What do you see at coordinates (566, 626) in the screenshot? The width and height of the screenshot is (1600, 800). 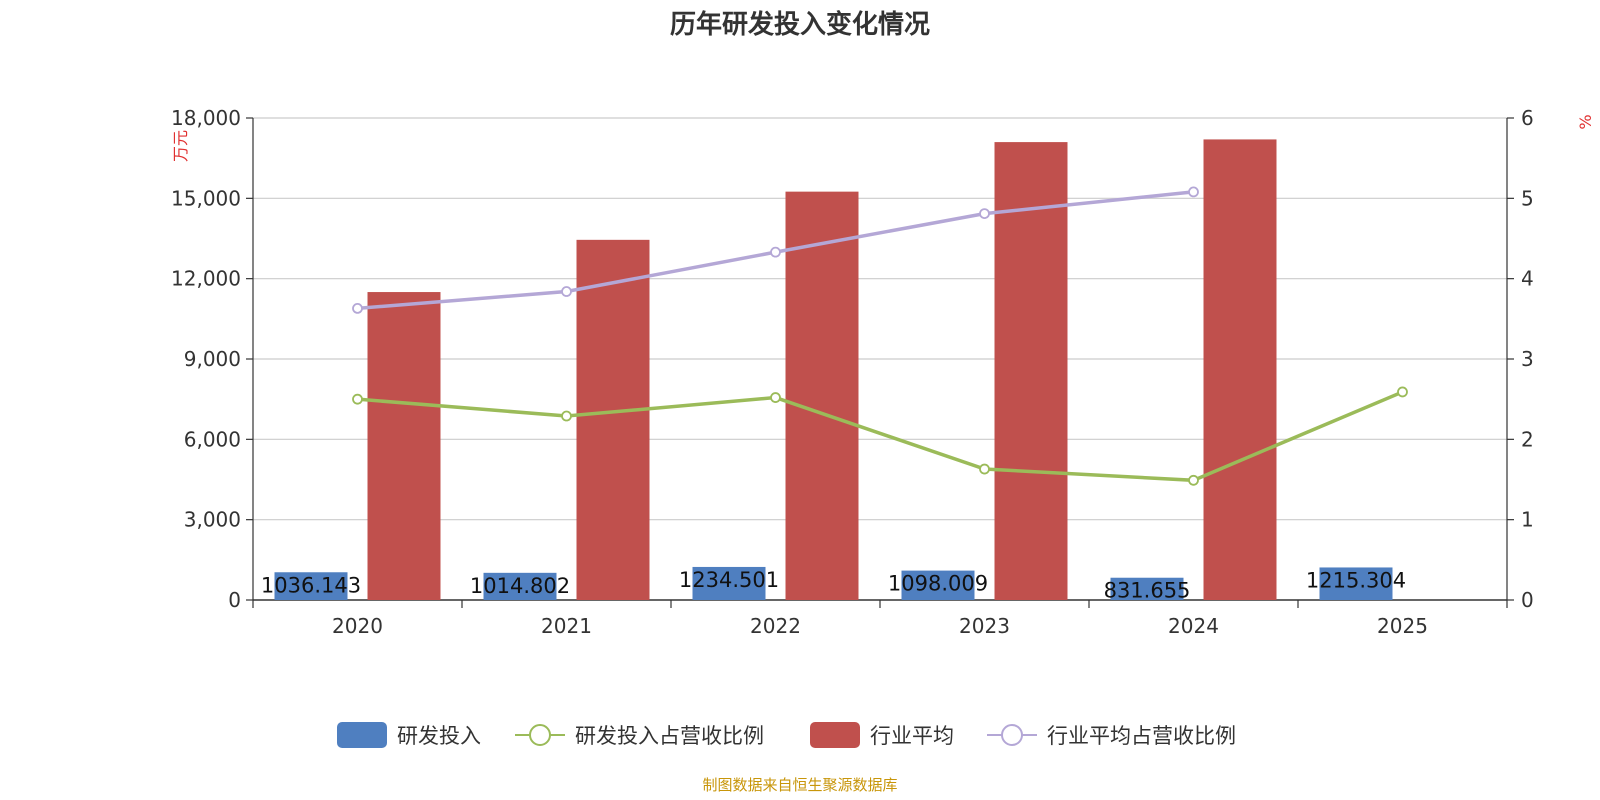 I see `x-axis-tick-label: 2021` at bounding box center [566, 626].